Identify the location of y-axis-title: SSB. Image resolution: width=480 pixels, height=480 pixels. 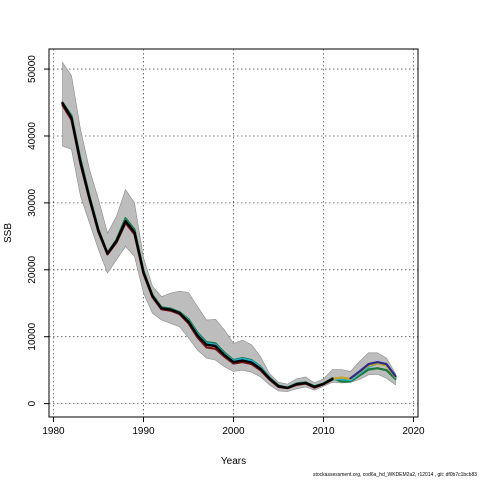
(8, 233).